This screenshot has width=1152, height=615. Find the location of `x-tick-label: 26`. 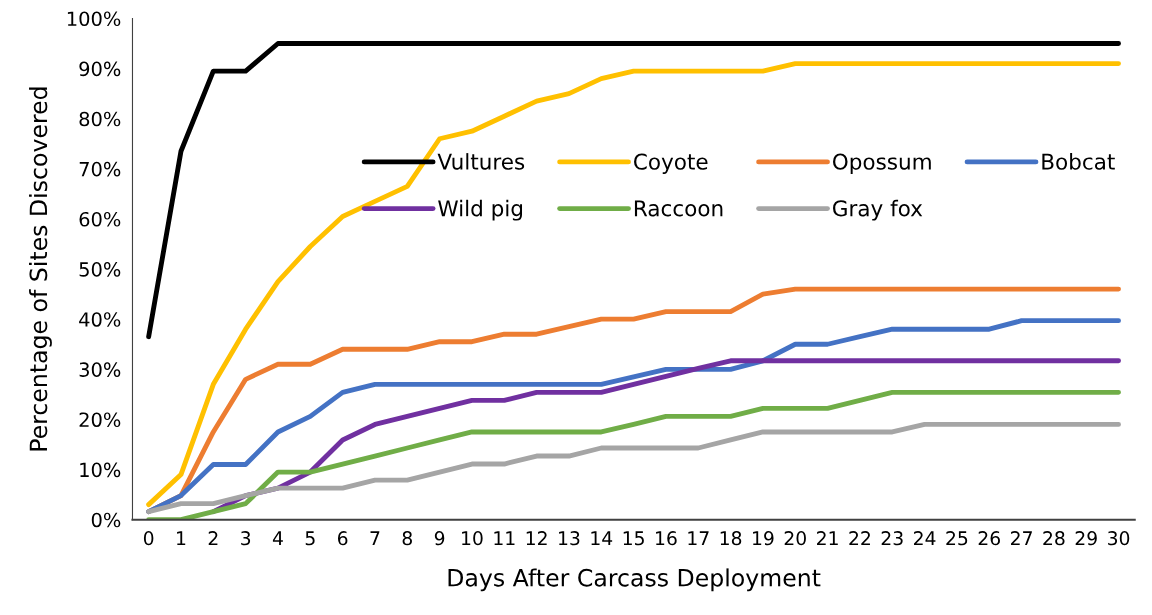

x-tick-label: 26 is located at coordinates (989, 538).